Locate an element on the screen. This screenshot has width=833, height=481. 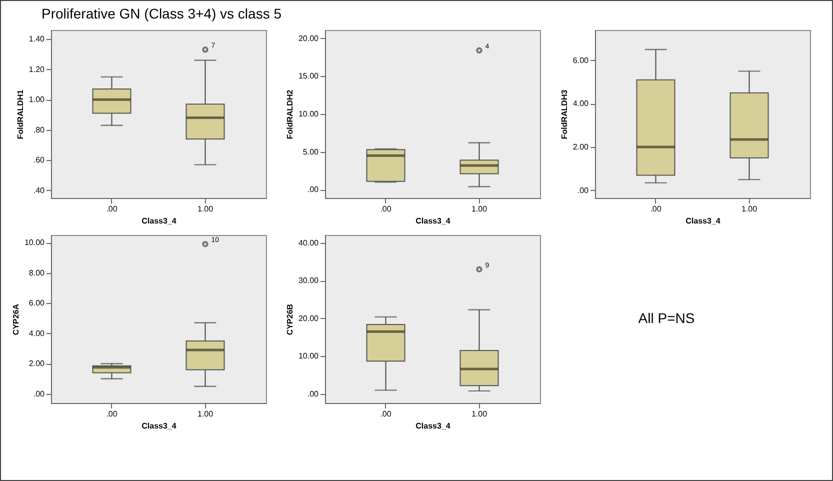
y-axis-title: FoldRALDH3 is located at coordinates (564, 114).